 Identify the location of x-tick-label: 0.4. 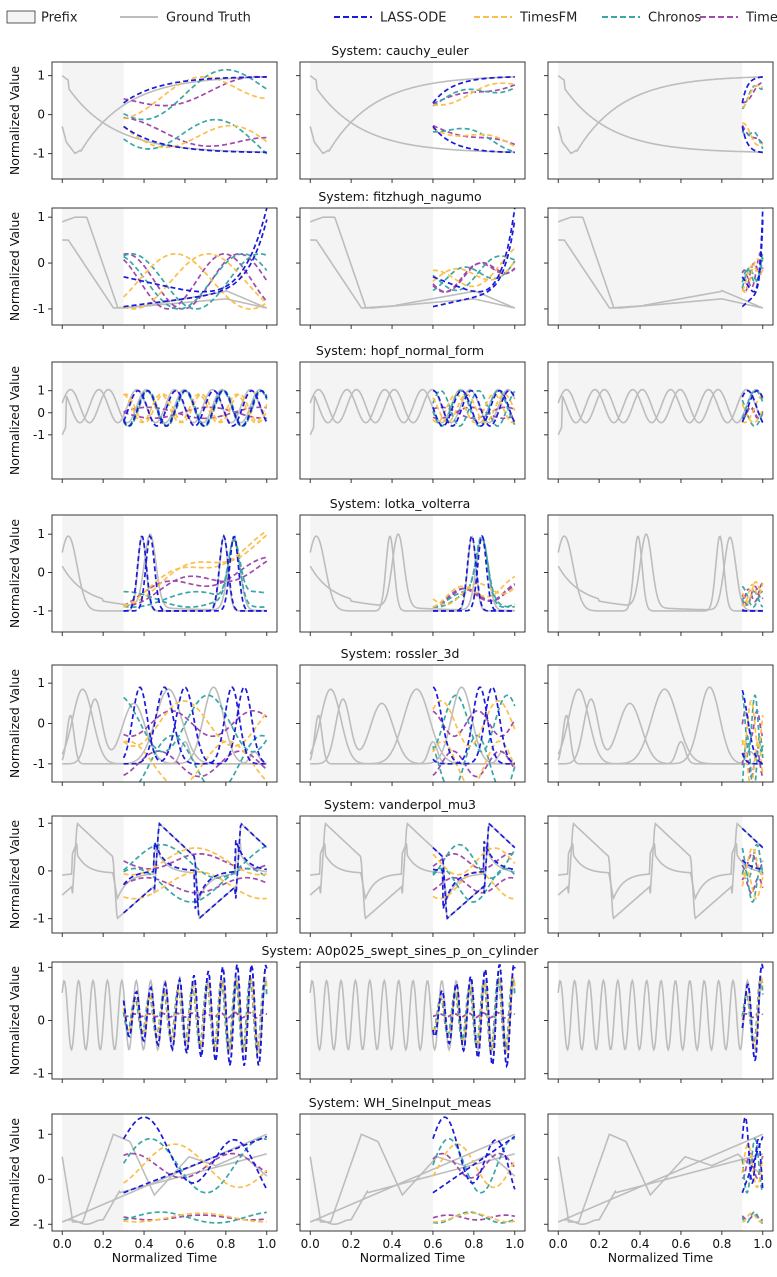
(143, 1244).